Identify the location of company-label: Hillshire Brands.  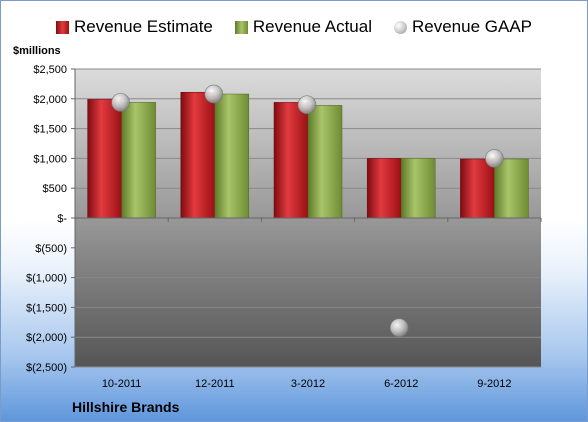
(126, 407).